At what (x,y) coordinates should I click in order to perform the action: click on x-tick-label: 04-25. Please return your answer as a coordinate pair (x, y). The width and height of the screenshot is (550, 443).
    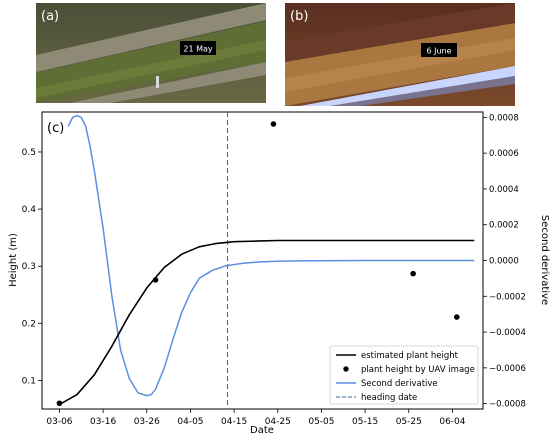
    Looking at the image, I should click on (278, 422).